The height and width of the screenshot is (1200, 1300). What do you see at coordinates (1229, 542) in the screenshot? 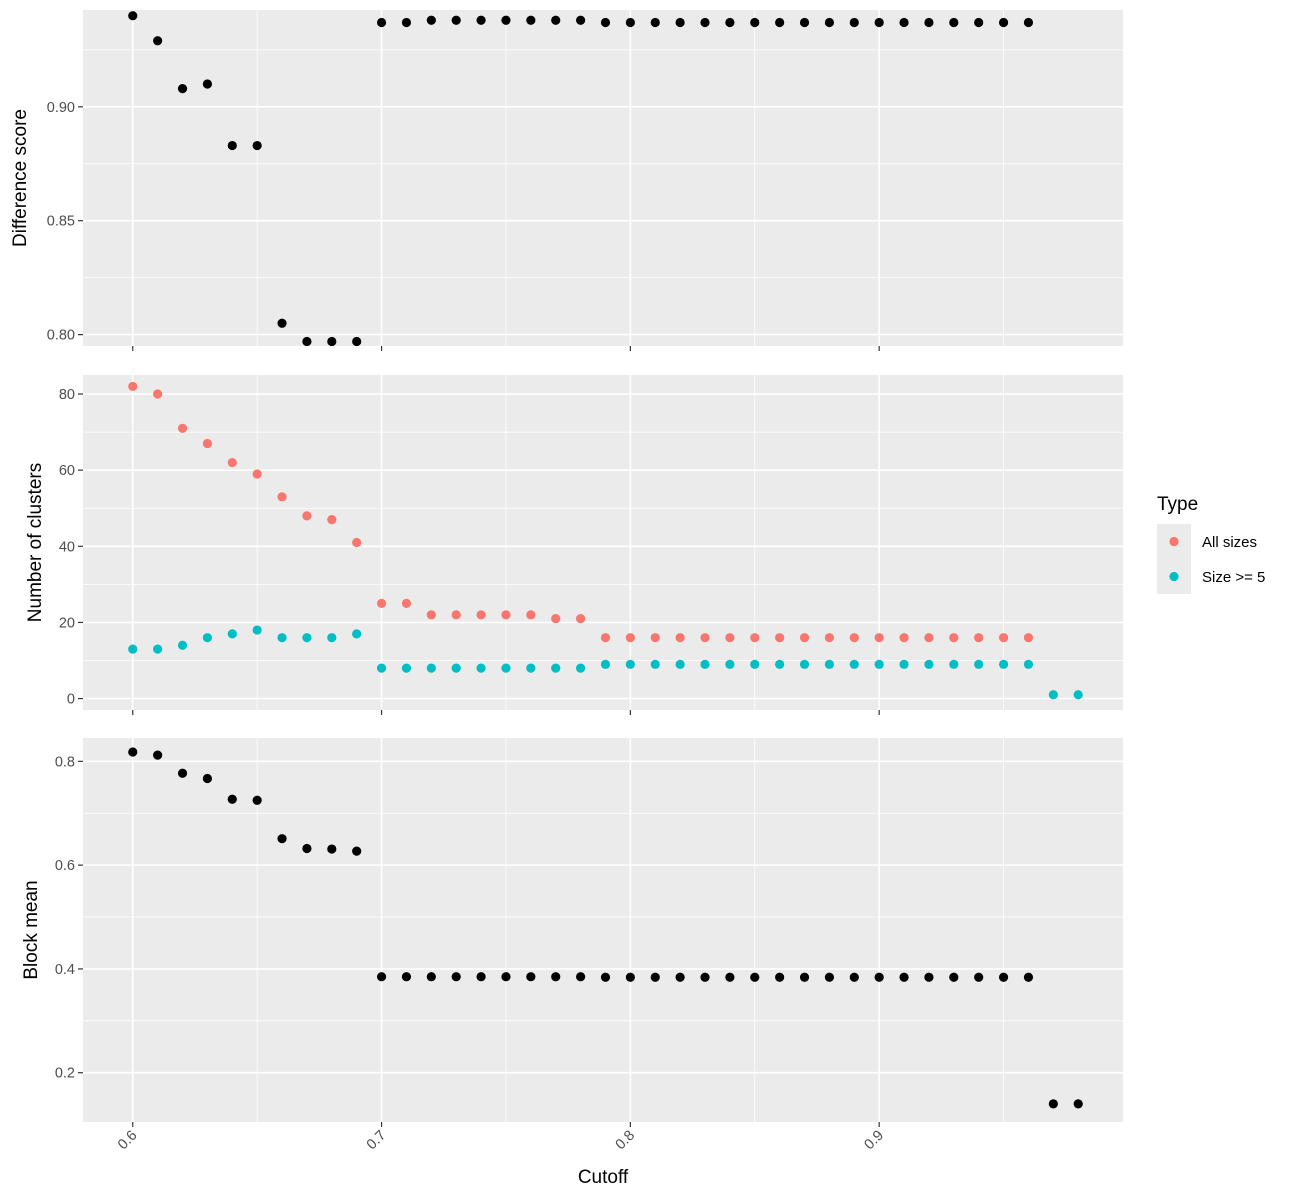
I see `legend-label: All sizes` at bounding box center [1229, 542].